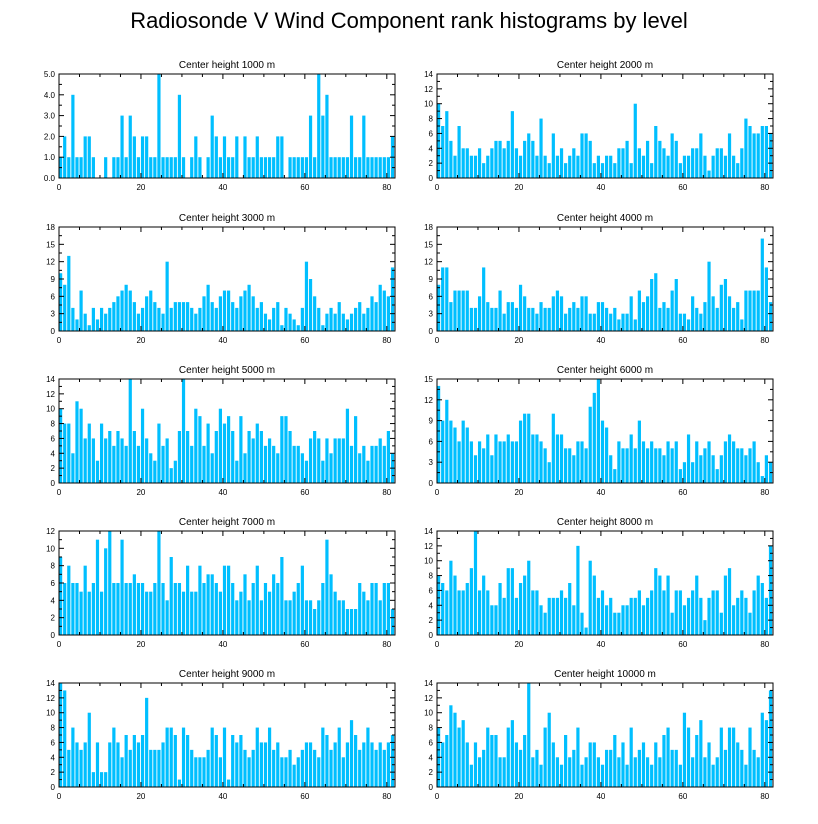 This screenshot has width=818, height=824. Describe the element at coordinates (227, 674) in the screenshot. I see `panel-9-title: Center height 9000 m` at that location.